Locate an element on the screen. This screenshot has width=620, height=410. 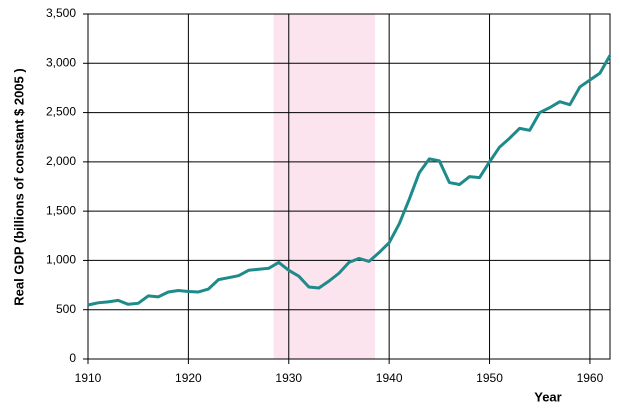
x-tick-label: 1950 is located at coordinates (489, 378).